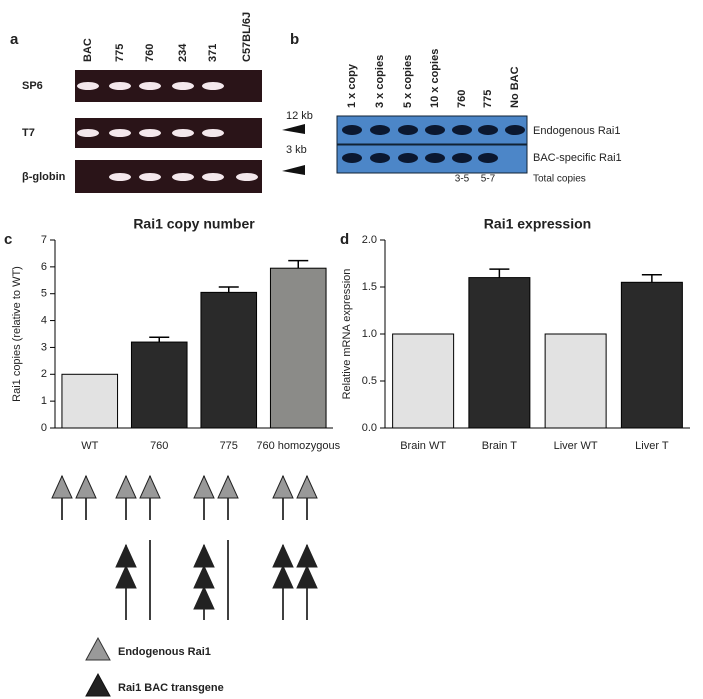 Image resolution: width=703 pixels, height=699 pixels. I want to click on band-label: BAC-specific Rai1, so click(577, 158).